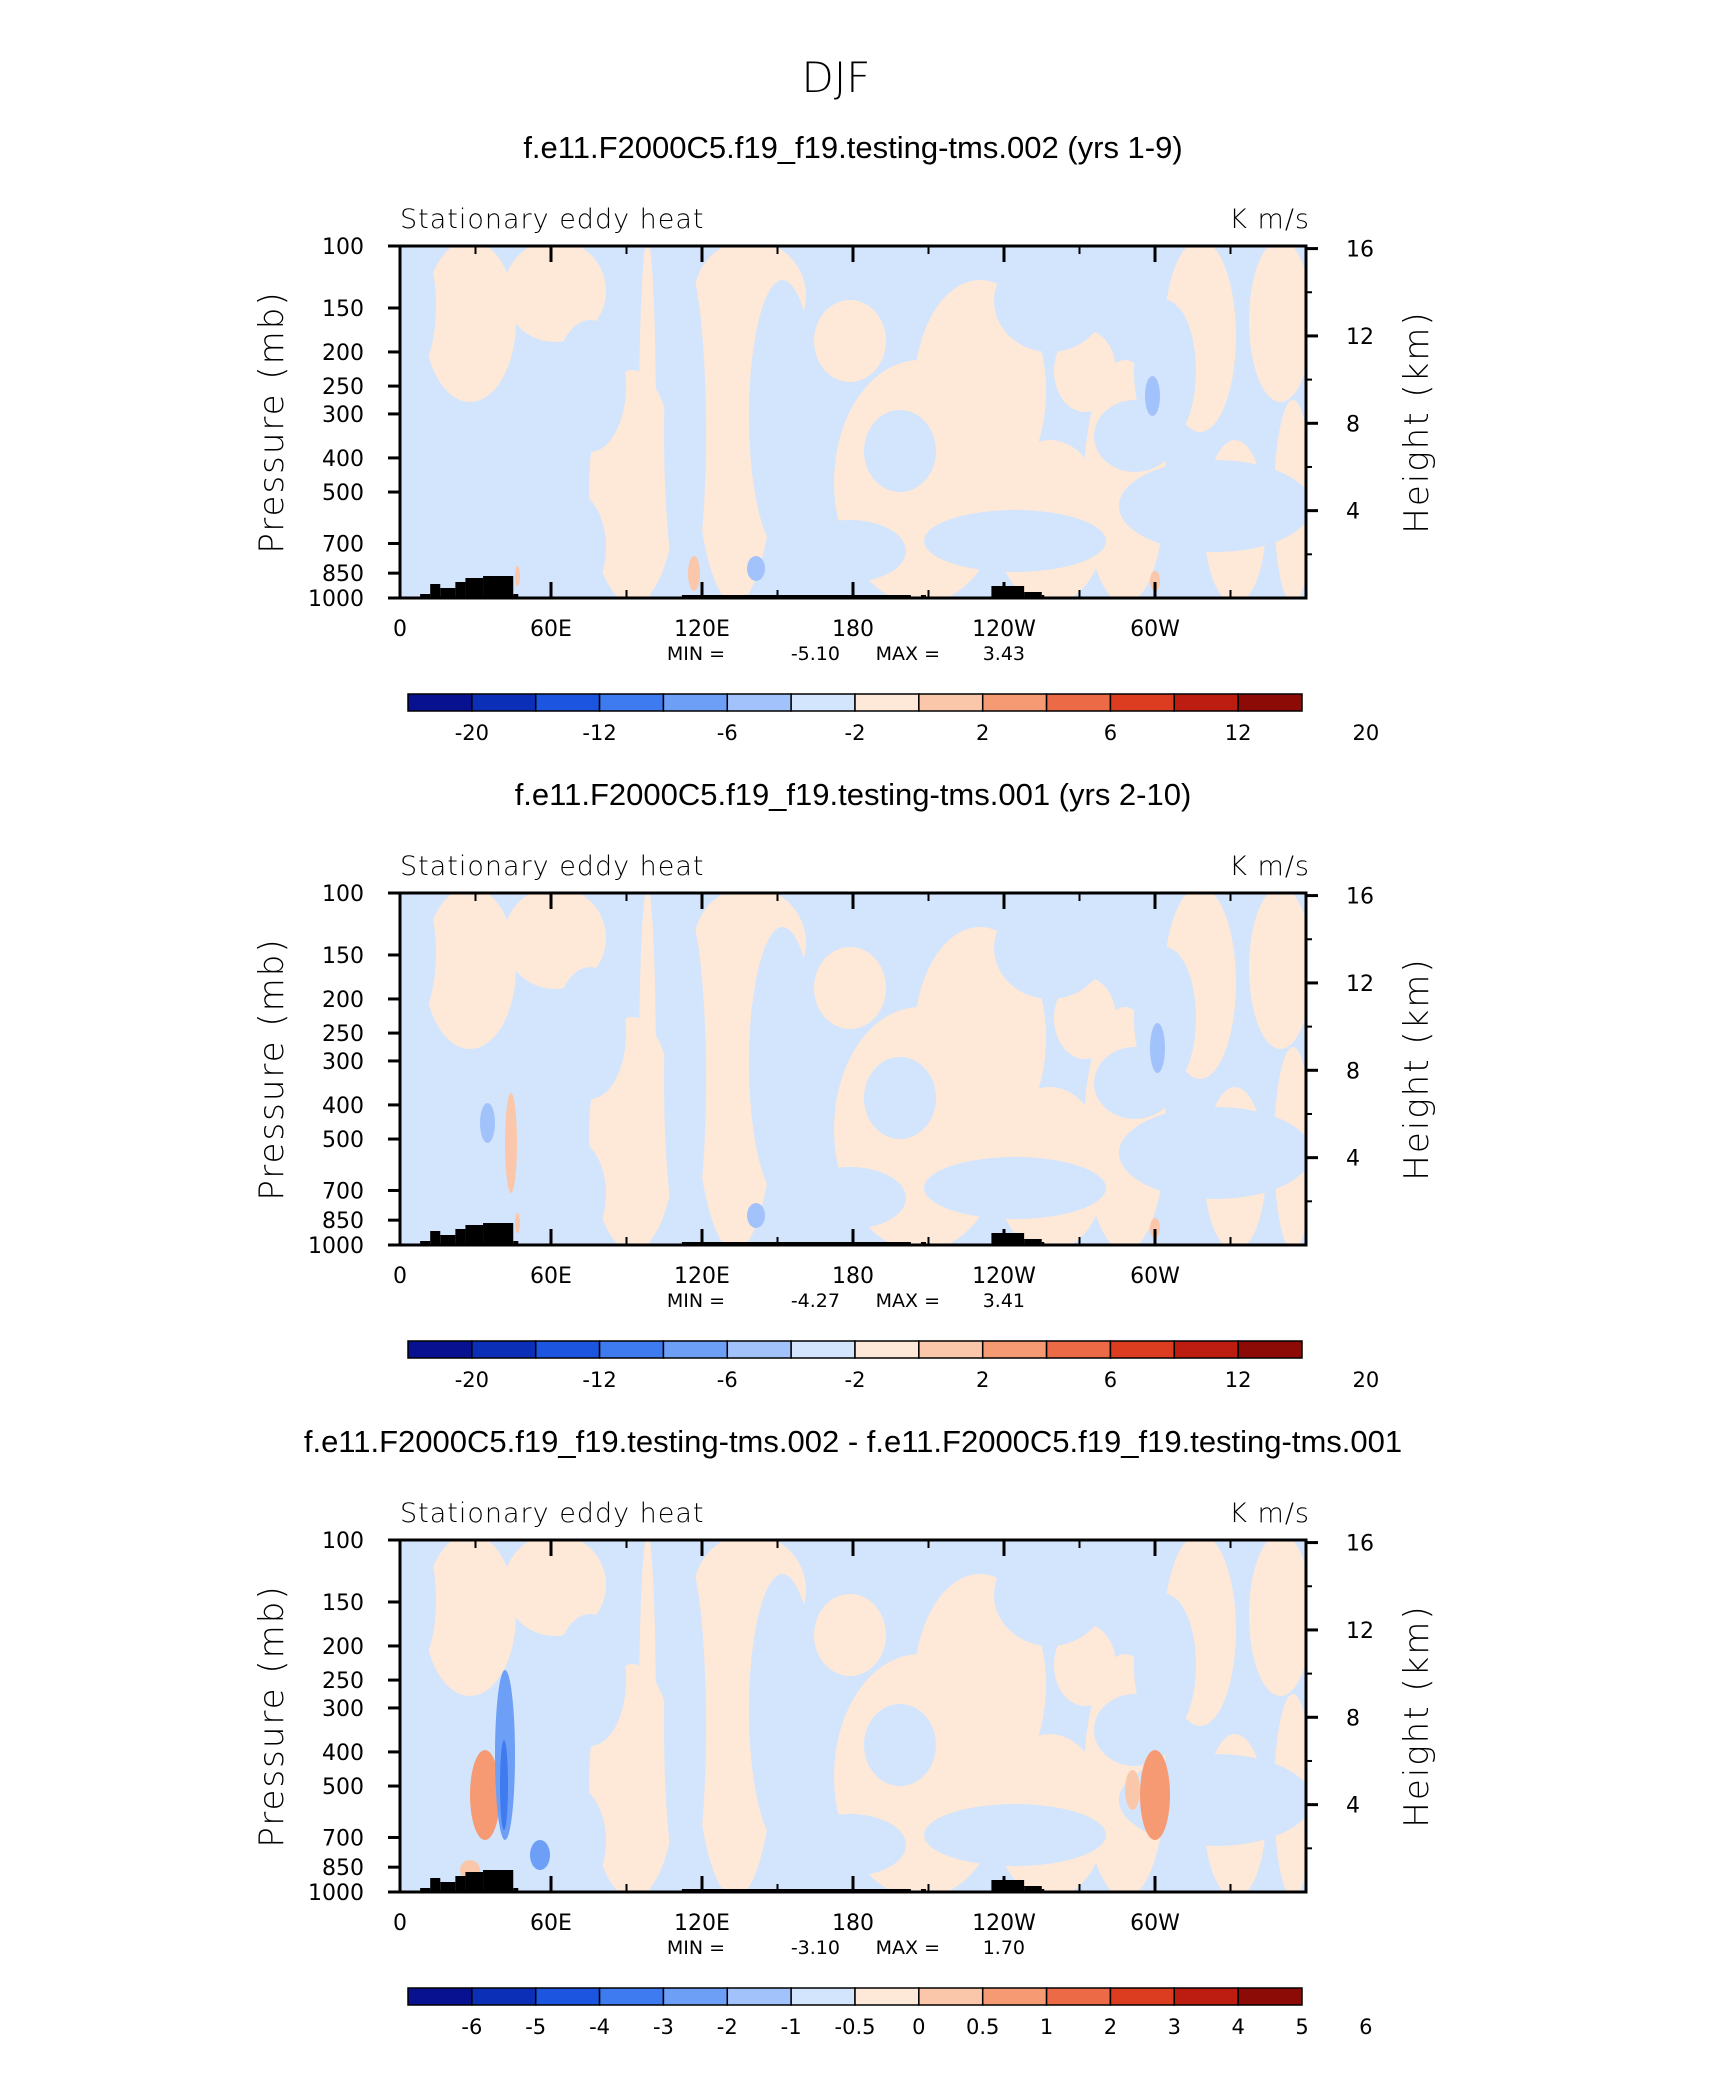 The image size is (1710, 2074). I want to click on contour-field, so click(853, 422).